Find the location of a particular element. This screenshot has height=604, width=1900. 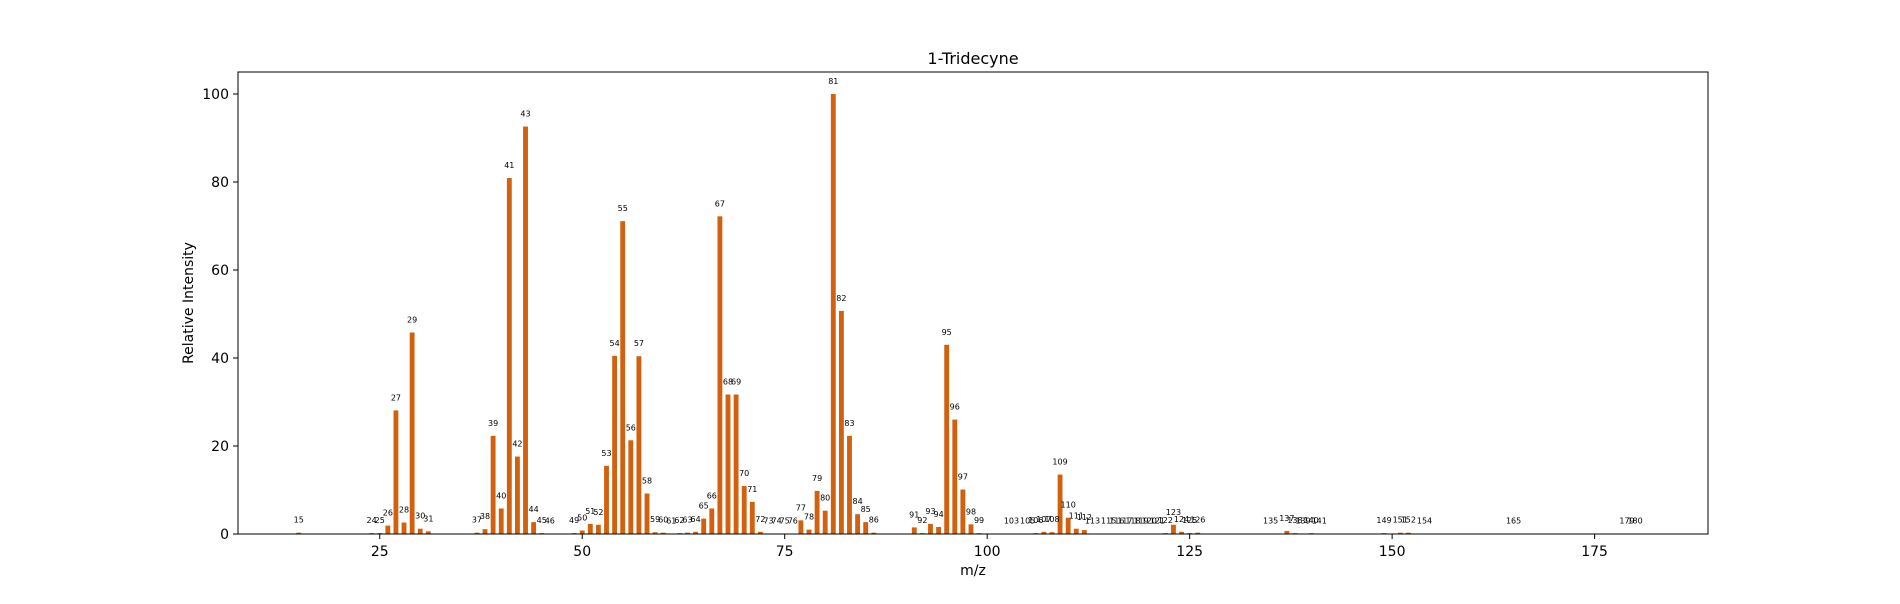

bar-label: 149 is located at coordinates (1383, 520).